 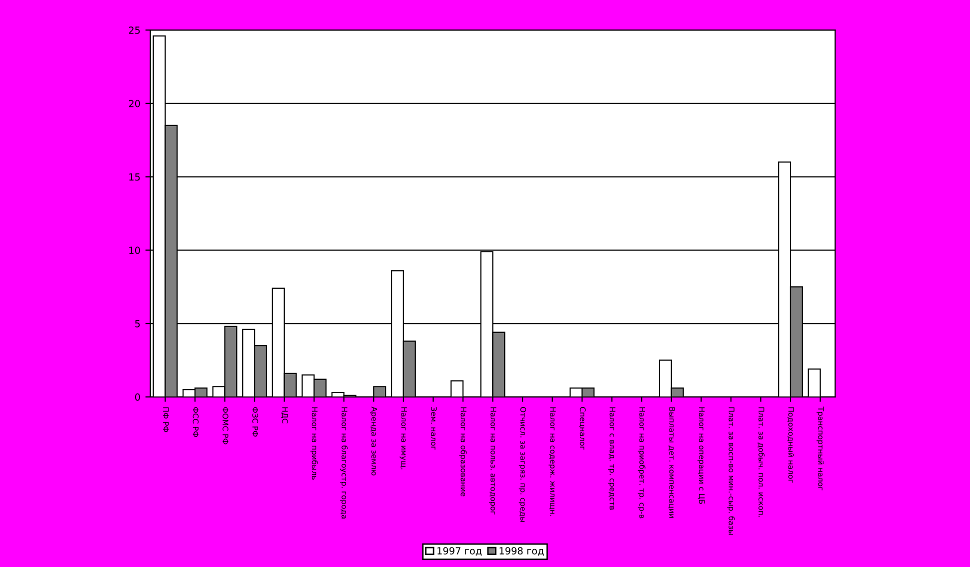 I want to click on y-tick-label: 10, so click(x=134, y=250).